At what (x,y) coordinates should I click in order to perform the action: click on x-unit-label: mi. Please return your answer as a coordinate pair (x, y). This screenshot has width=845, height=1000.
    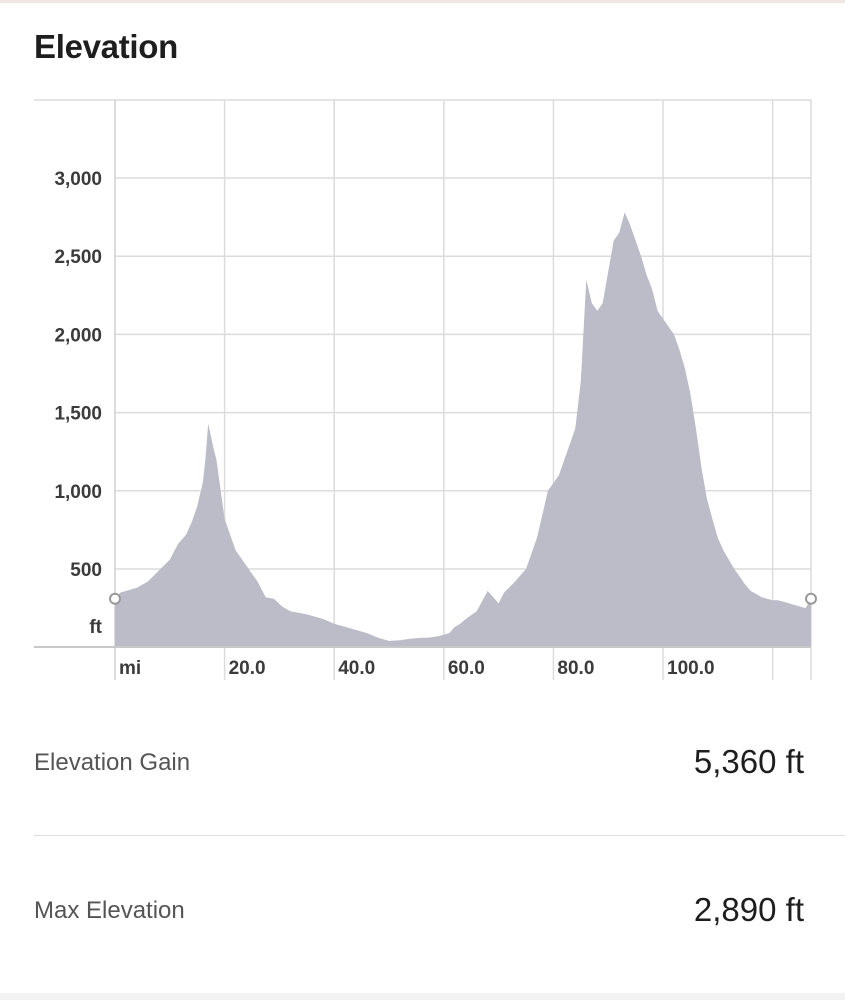
    Looking at the image, I should click on (130, 668).